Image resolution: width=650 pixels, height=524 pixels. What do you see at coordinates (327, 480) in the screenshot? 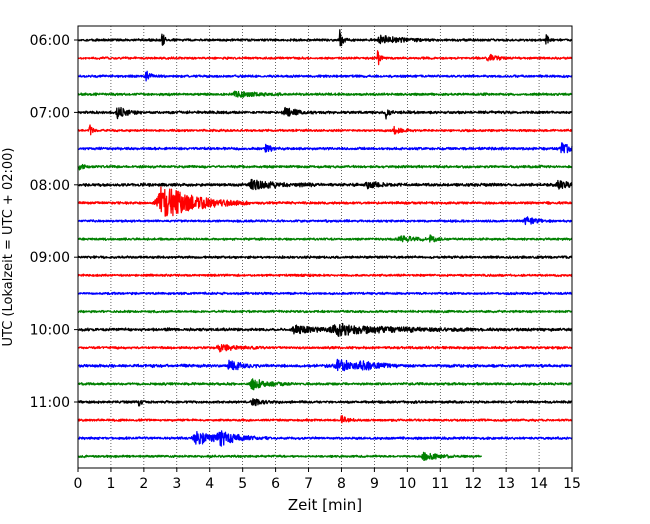
I see `x-axis-ticks: 0 1 2 3 4 5 6 7 8 9 10 11 12 13 14 15` at bounding box center [327, 480].